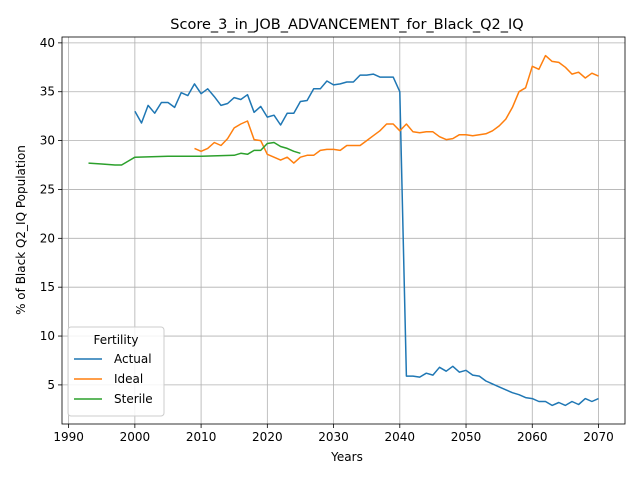 The image size is (640, 480). Describe the element at coordinates (532, 437) in the screenshot. I see `x-tick-label: 2060` at that location.